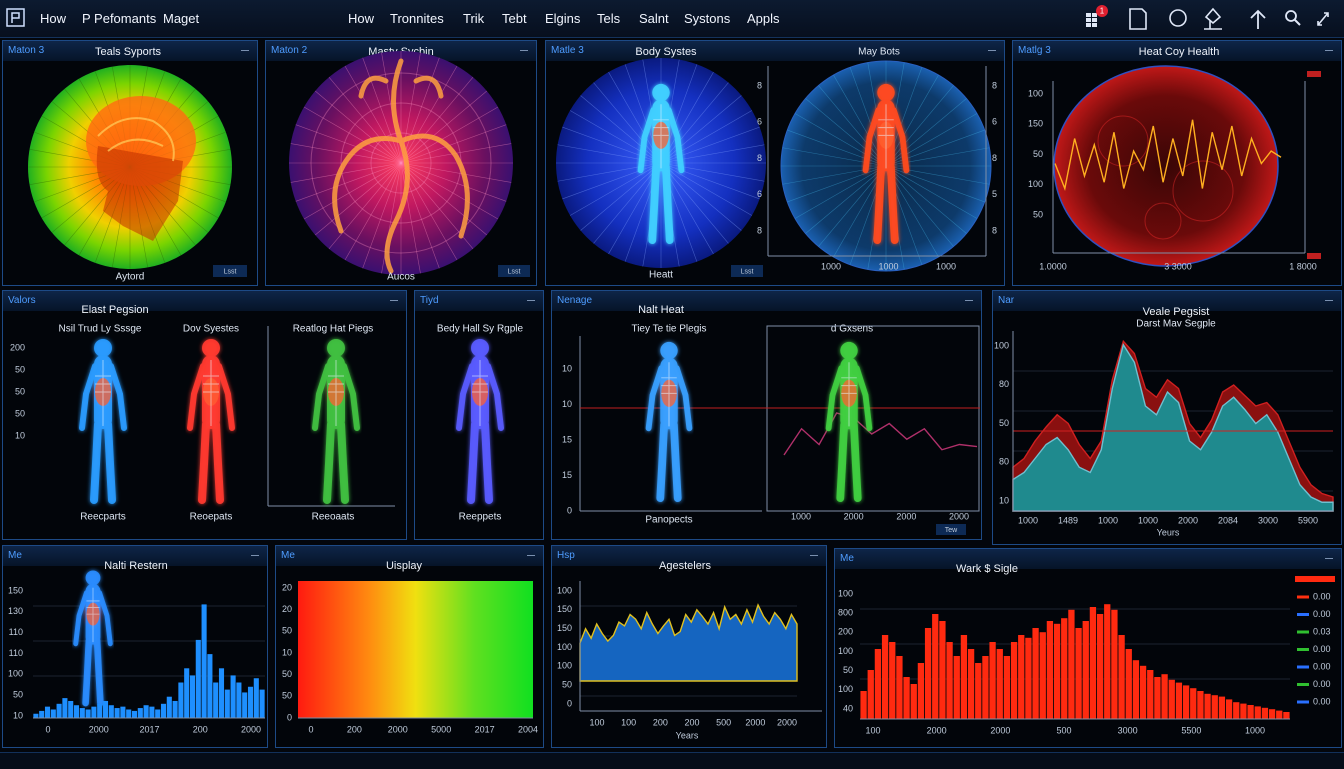 The width and height of the screenshot is (1344, 769). Describe the element at coordinates (852, 329) in the screenshot. I see `panel-subtitle: d Gxsens` at that location.